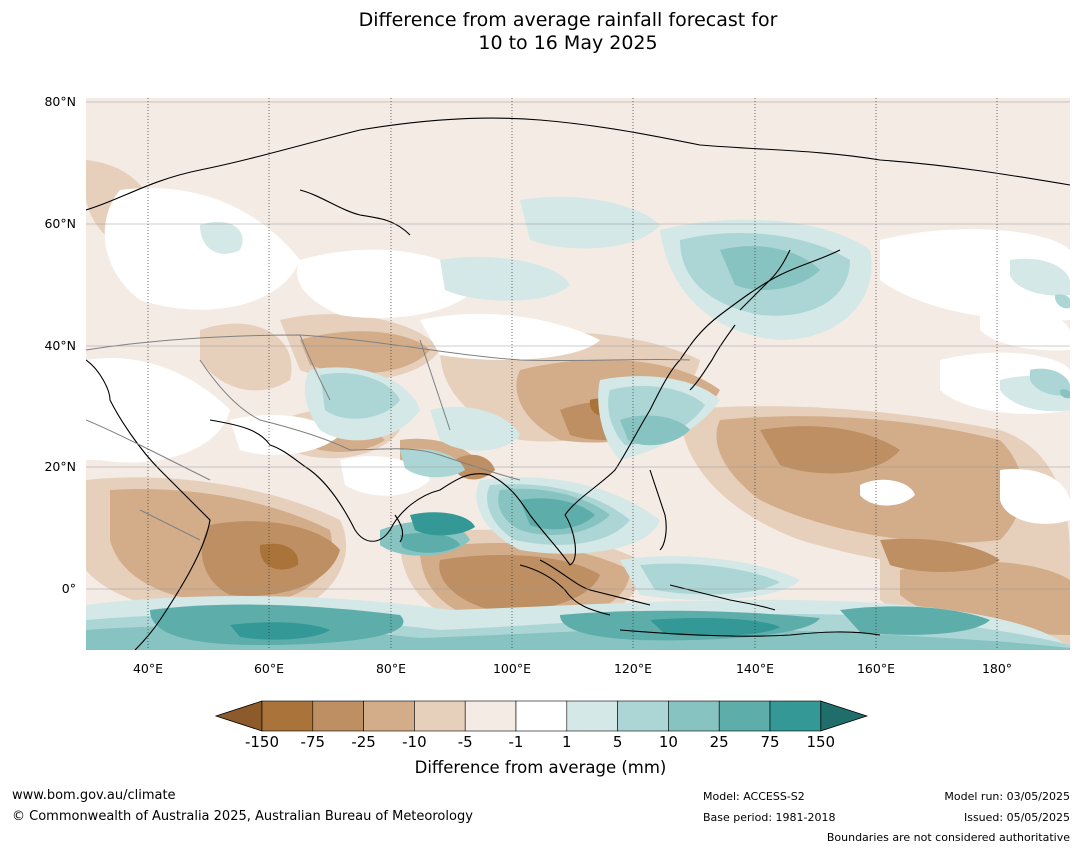 This screenshot has width=1081, height=850. What do you see at coordinates (567, 742) in the screenshot?
I see `colorbar-tick: 1` at bounding box center [567, 742].